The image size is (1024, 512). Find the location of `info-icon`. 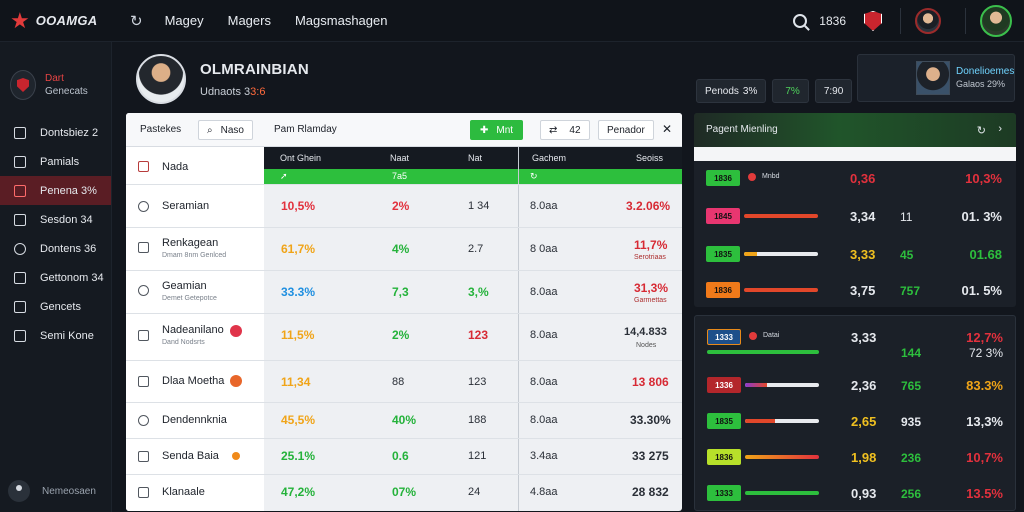

info-icon is located at coordinates (143, 420).